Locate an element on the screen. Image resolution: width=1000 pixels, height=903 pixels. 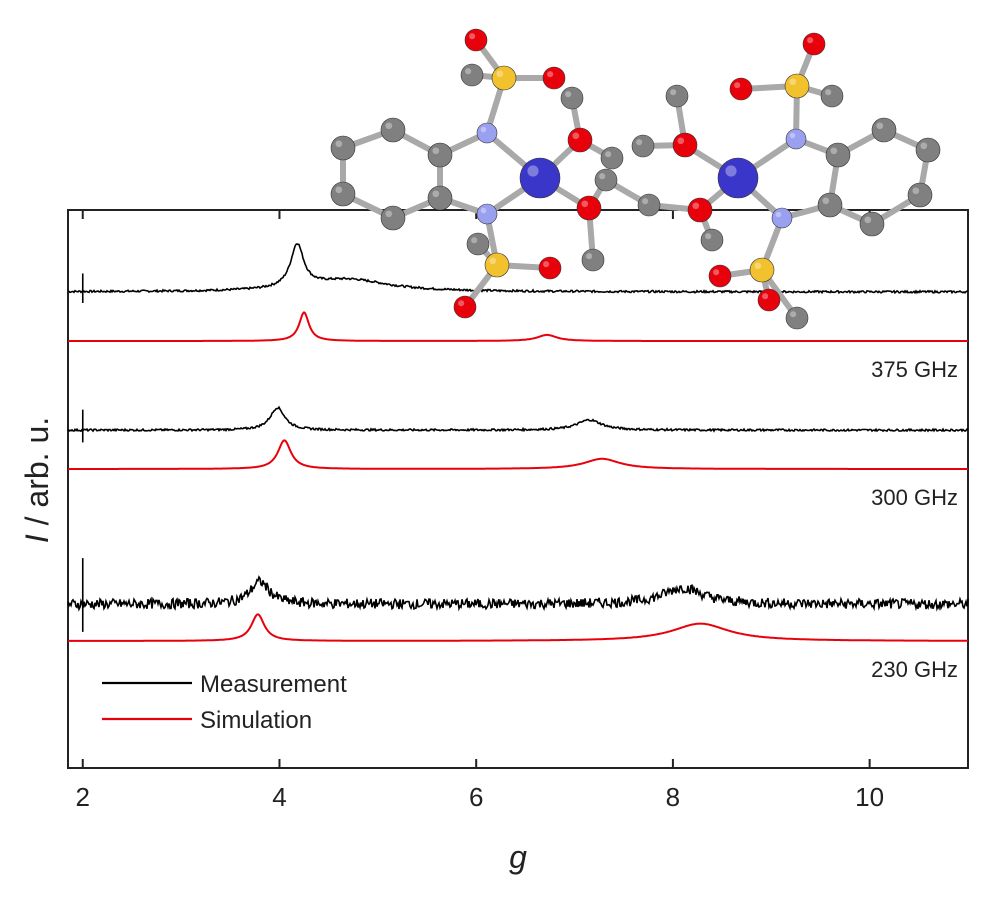
x-tick-label-0: 2 is located at coordinates (83, 797).